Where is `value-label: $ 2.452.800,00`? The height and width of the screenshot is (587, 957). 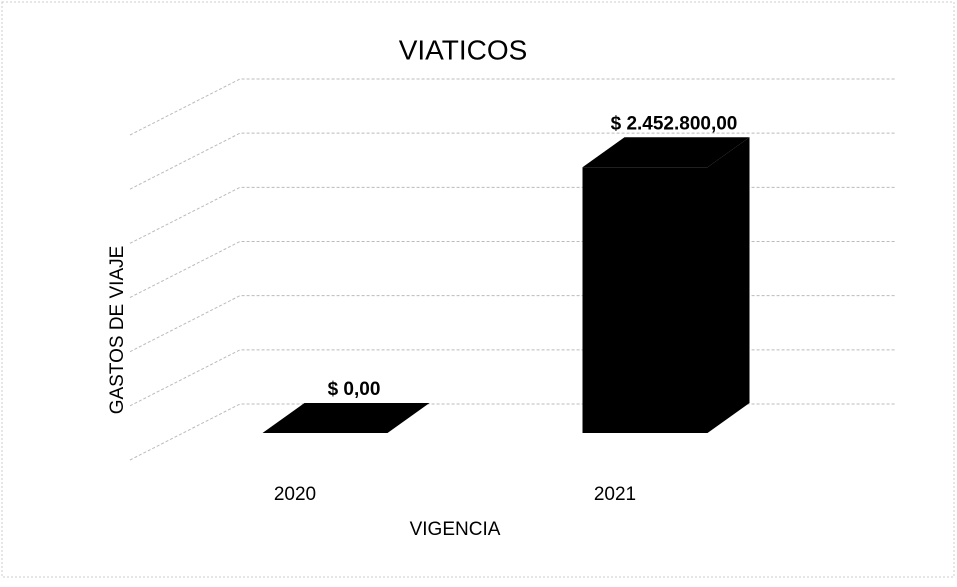 value-label: $ 2.452.800,00 is located at coordinates (674, 123).